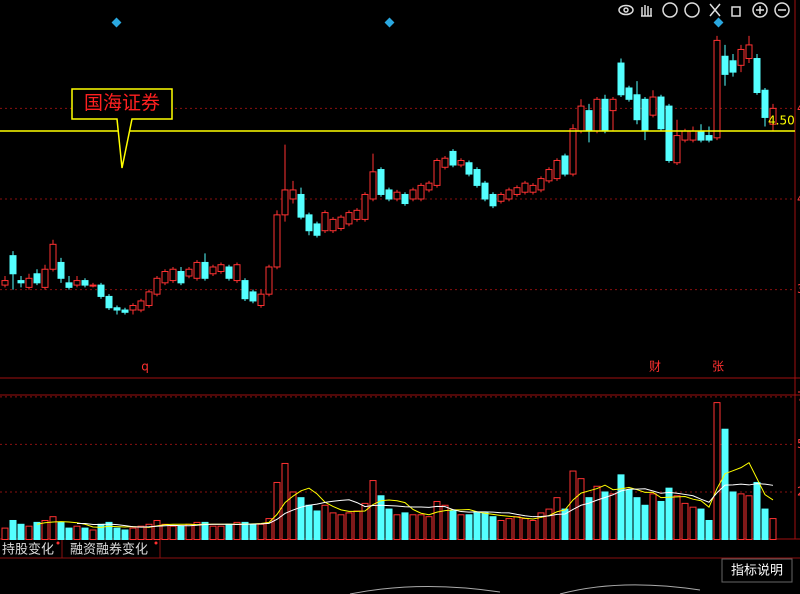 Image resolution: width=800 pixels, height=594 pixels. I want to click on toolbar, so click(704, 10).